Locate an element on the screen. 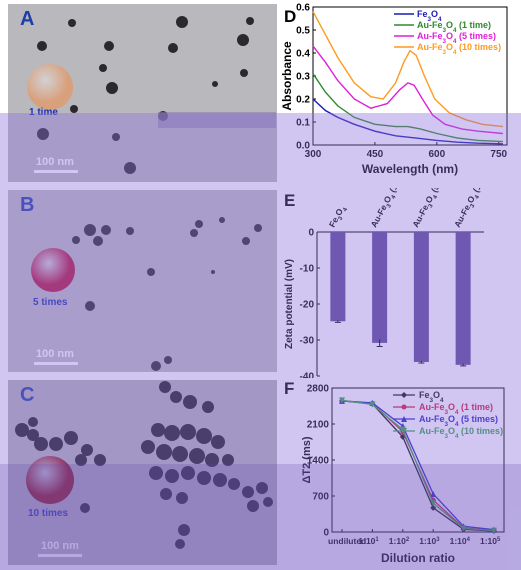 The width and height of the screenshot is (521, 570). chart-e-ytick-label-1: -10 is located at coordinates (307, 269).